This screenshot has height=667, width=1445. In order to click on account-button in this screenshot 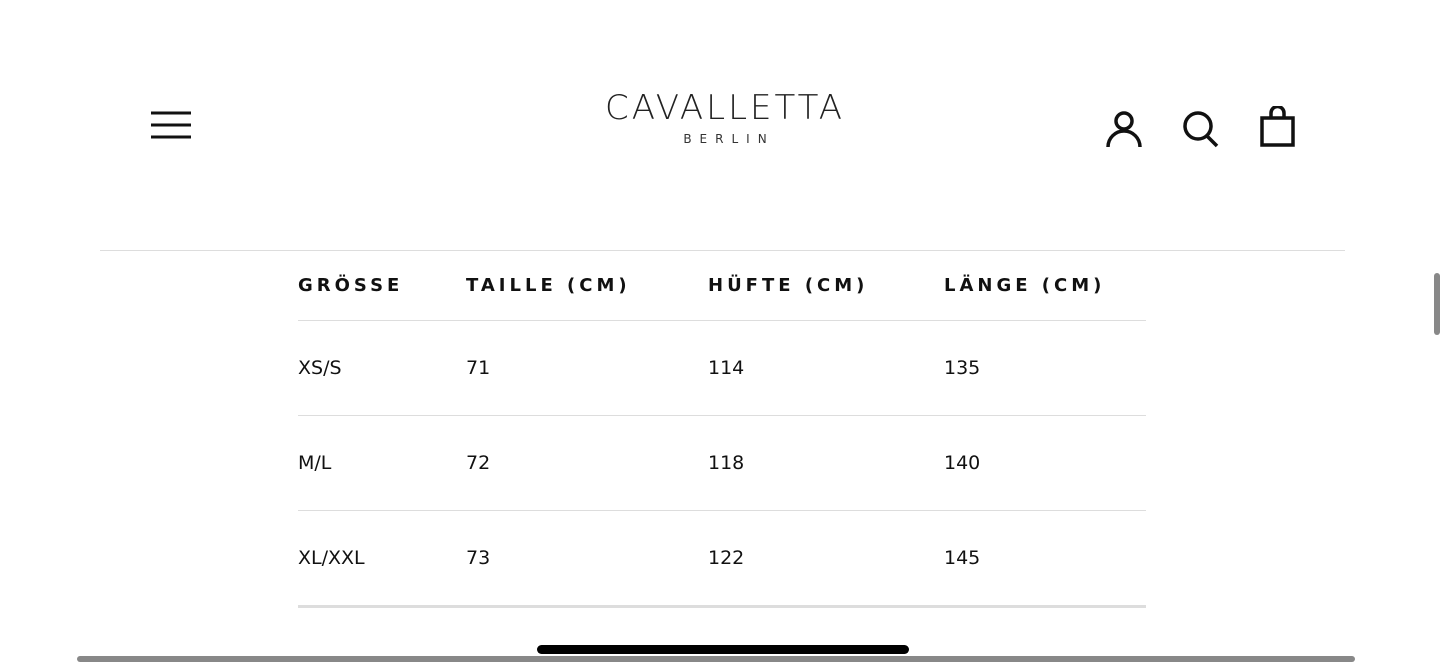, I will do `click(1125, 127)`.